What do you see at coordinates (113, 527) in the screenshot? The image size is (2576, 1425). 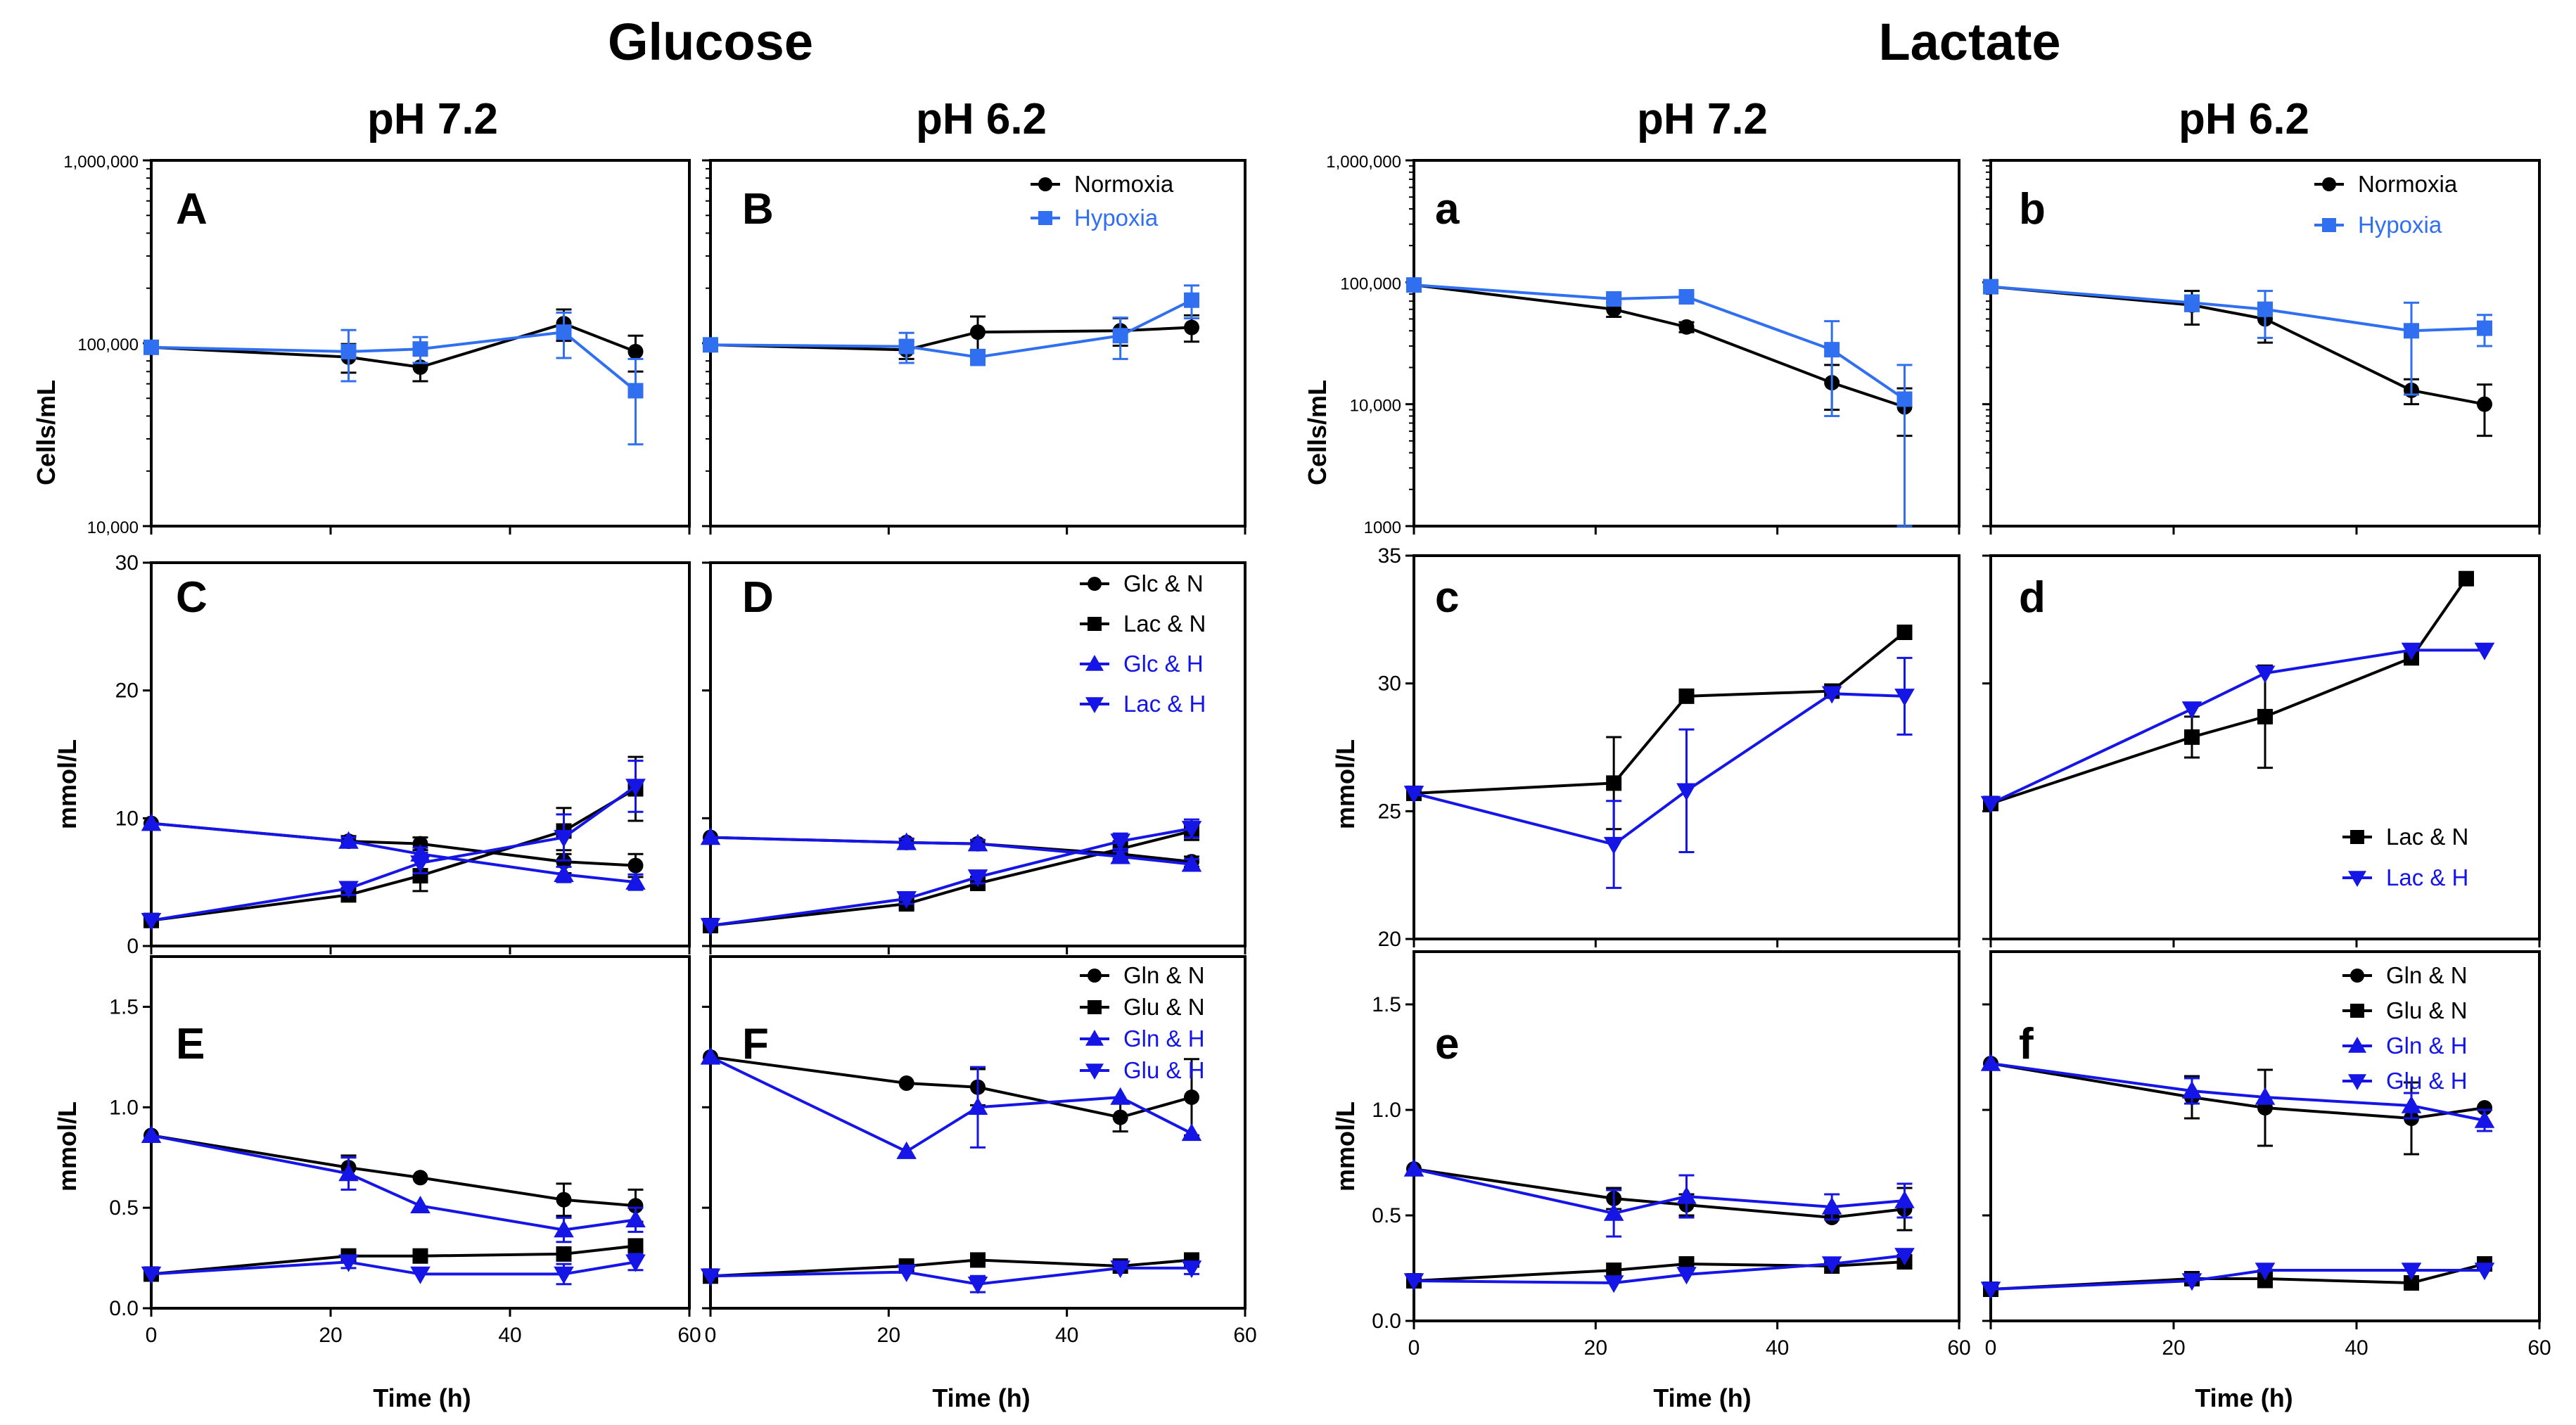 I see `y-tick-label: 10,000` at bounding box center [113, 527].